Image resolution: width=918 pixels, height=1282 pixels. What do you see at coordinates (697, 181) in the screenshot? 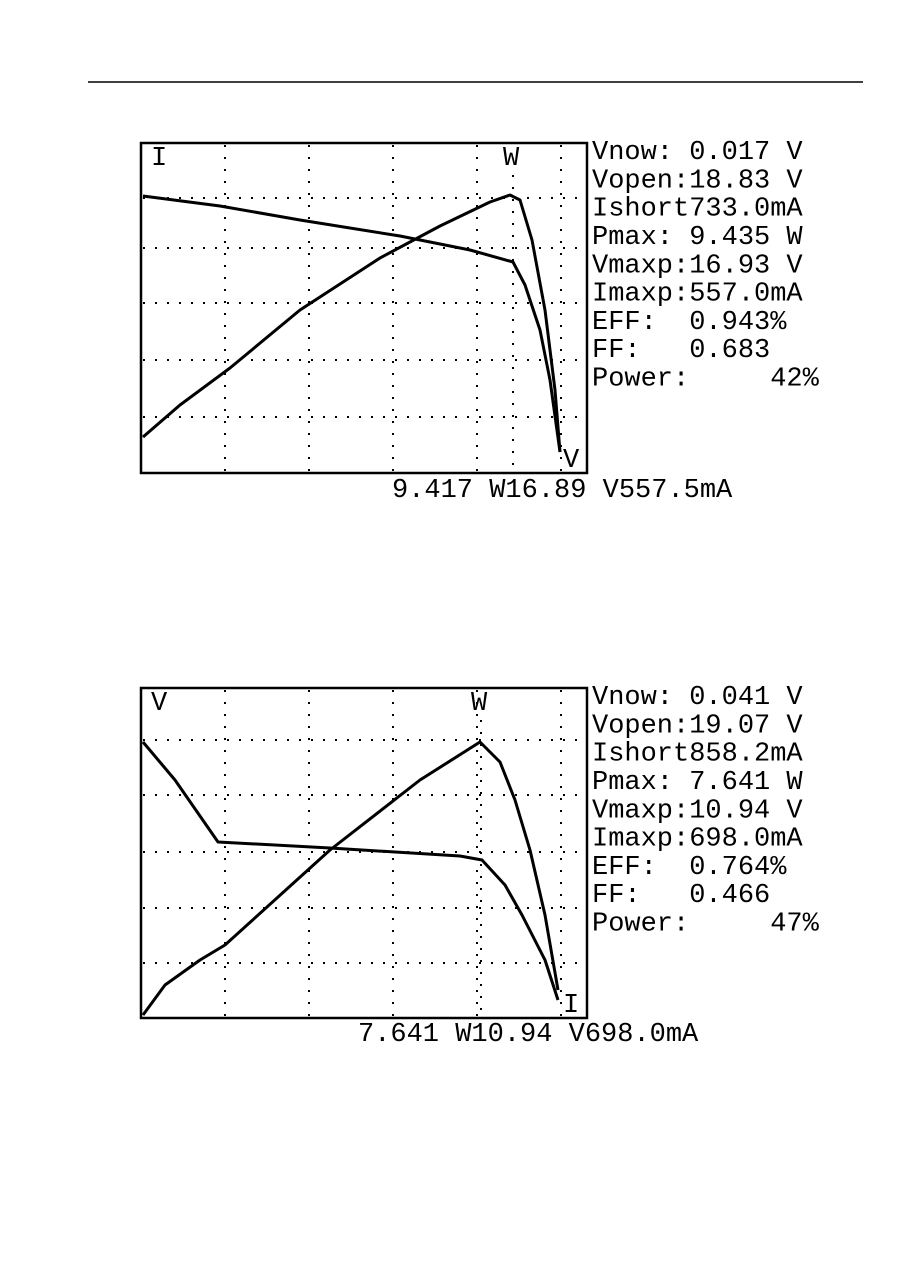
I see `reading: Vopen:18.83 V` at bounding box center [697, 181].